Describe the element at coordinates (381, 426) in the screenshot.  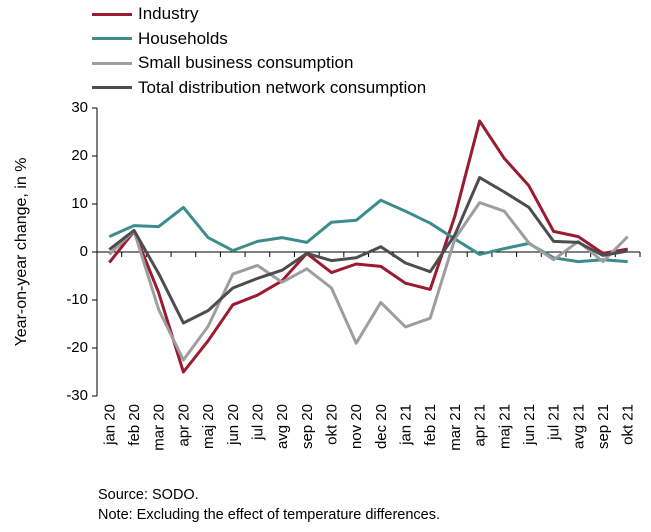
I see `x-tick-label: dec 20` at that location.